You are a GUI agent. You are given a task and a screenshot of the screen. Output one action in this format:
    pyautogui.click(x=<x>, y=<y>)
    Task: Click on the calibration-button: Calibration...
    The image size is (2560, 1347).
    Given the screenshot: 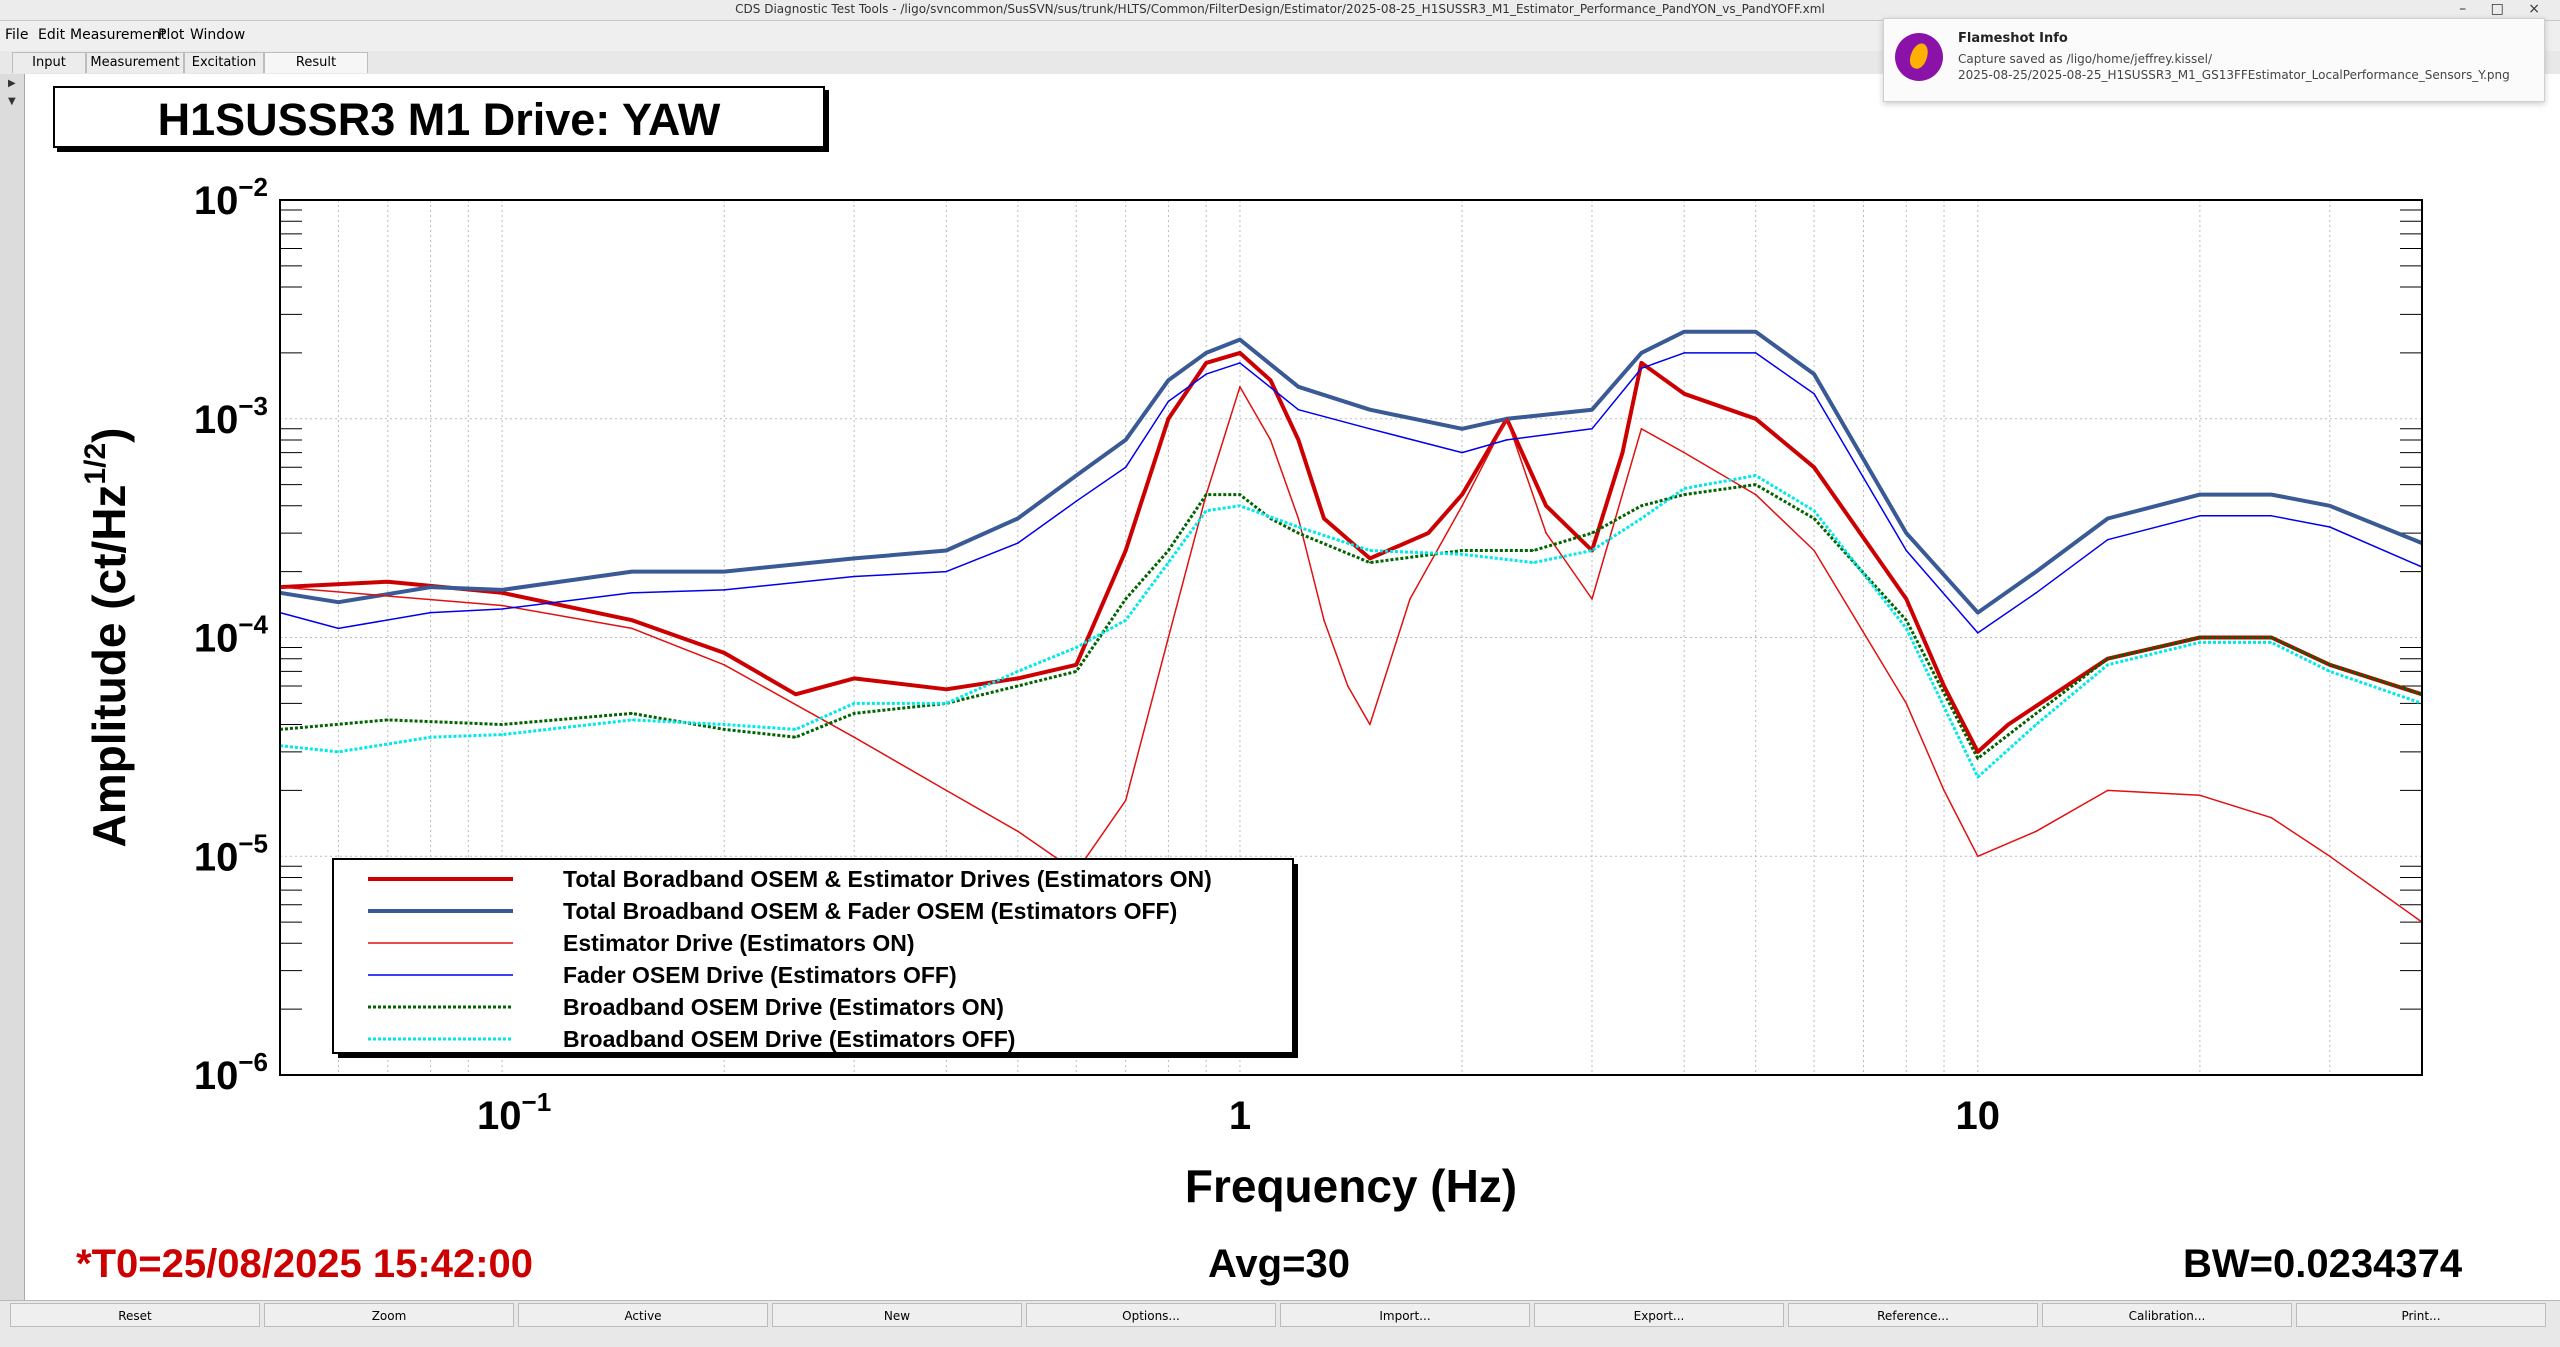 What is the action you would take?
    pyautogui.click(x=2167, y=1315)
    